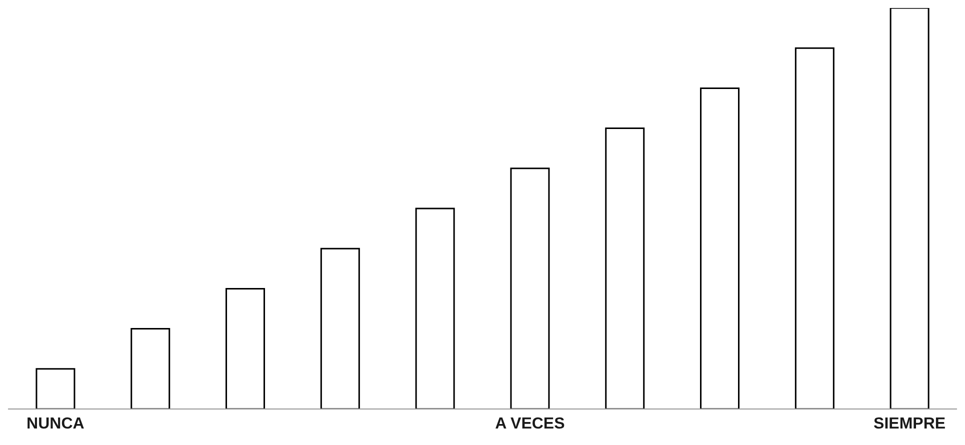  Describe the element at coordinates (910, 423) in the screenshot. I see `x-tick-label: SIEMPRE` at that location.